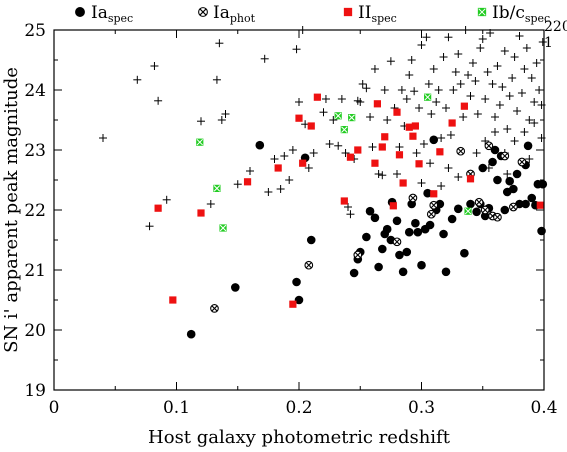  I want to click on legend-label: Iaphot, so click(234, 14).